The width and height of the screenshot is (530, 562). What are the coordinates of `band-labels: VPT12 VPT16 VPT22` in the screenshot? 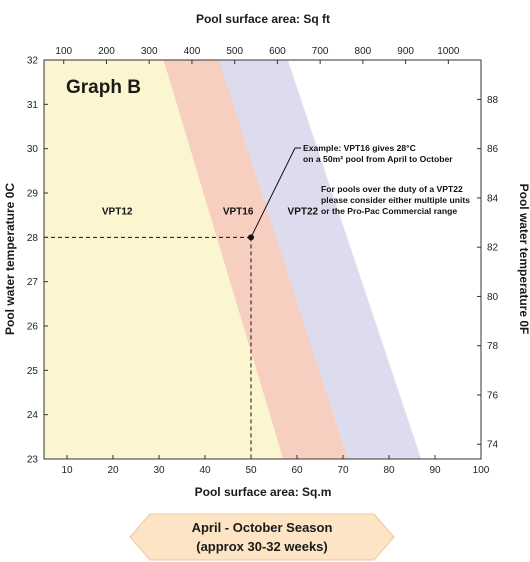 It's located at (210, 212).